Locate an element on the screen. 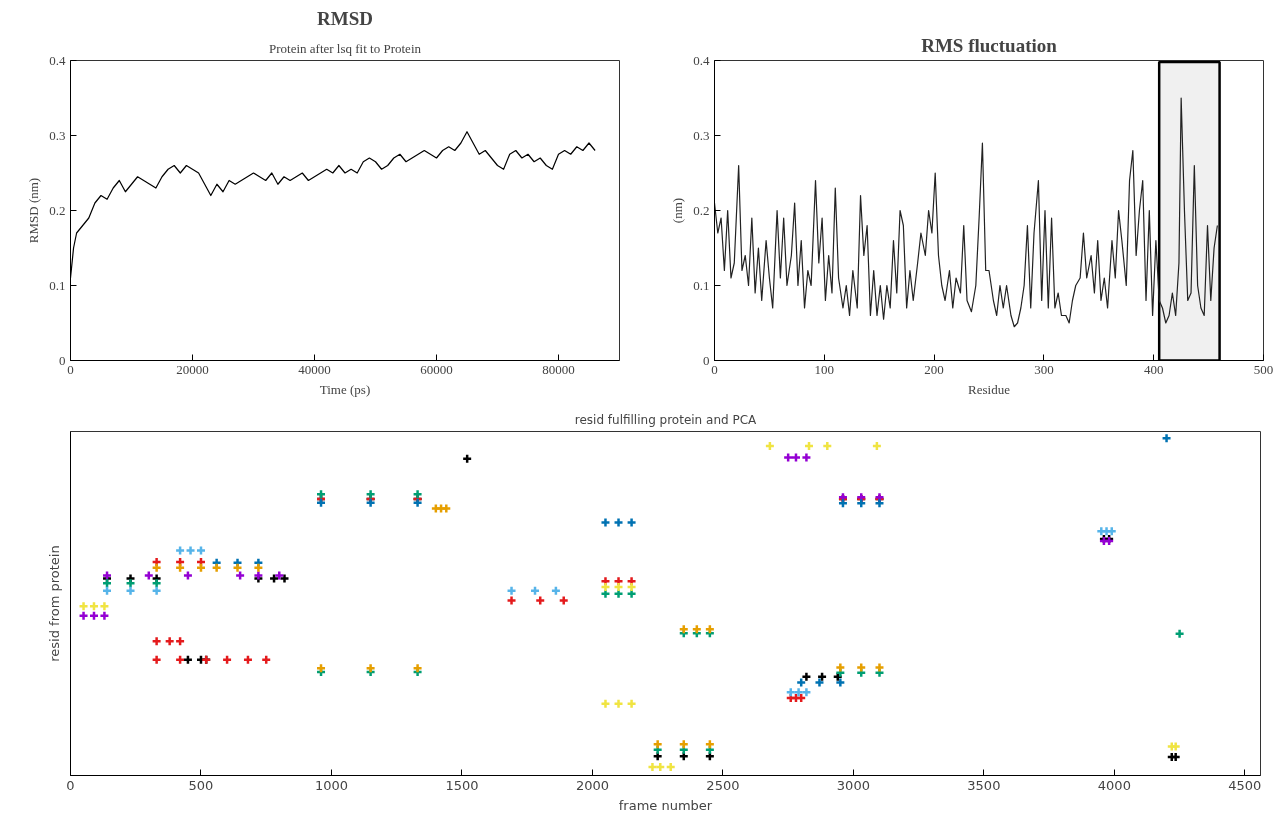 The image size is (1288, 825). y-axis-title: RMSD (nm) is located at coordinates (34, 210).